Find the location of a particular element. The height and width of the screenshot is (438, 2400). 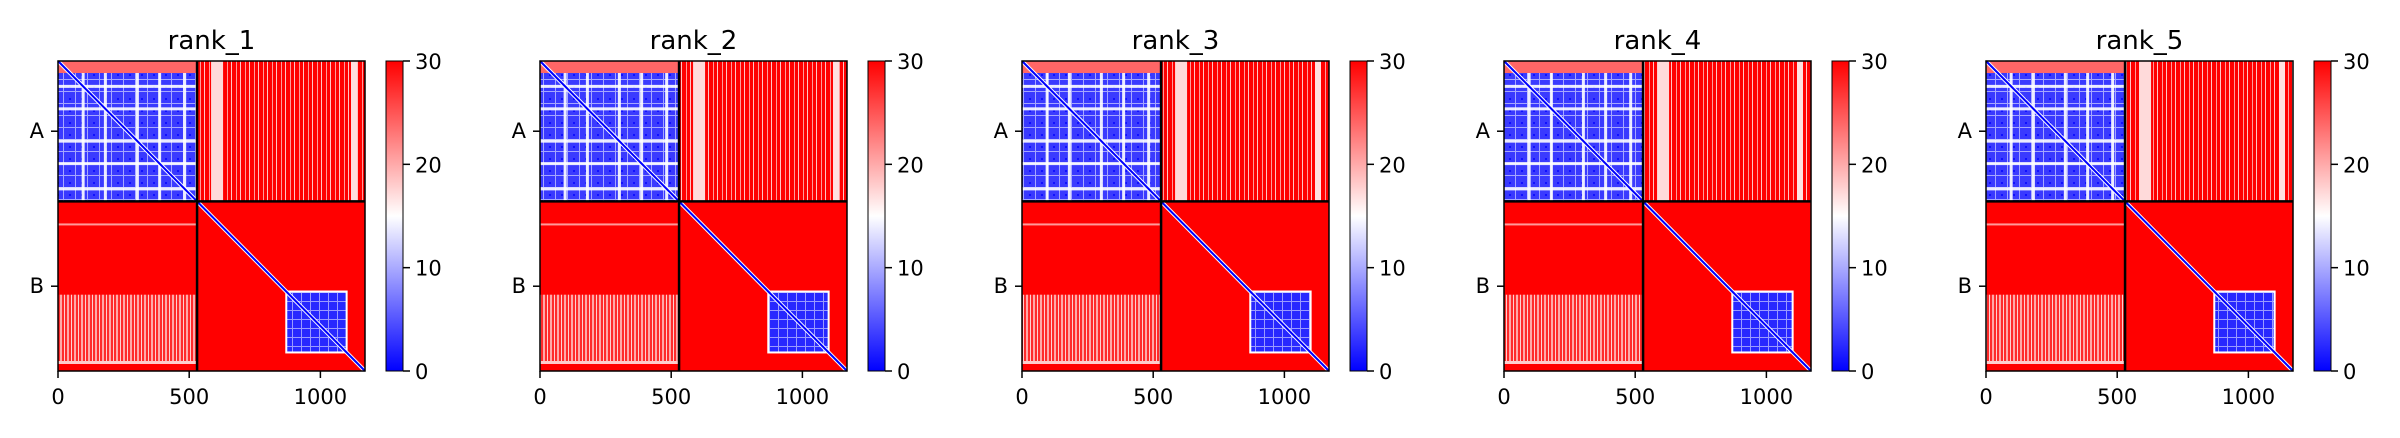

panel-title: rank_3 is located at coordinates (1176, 41).